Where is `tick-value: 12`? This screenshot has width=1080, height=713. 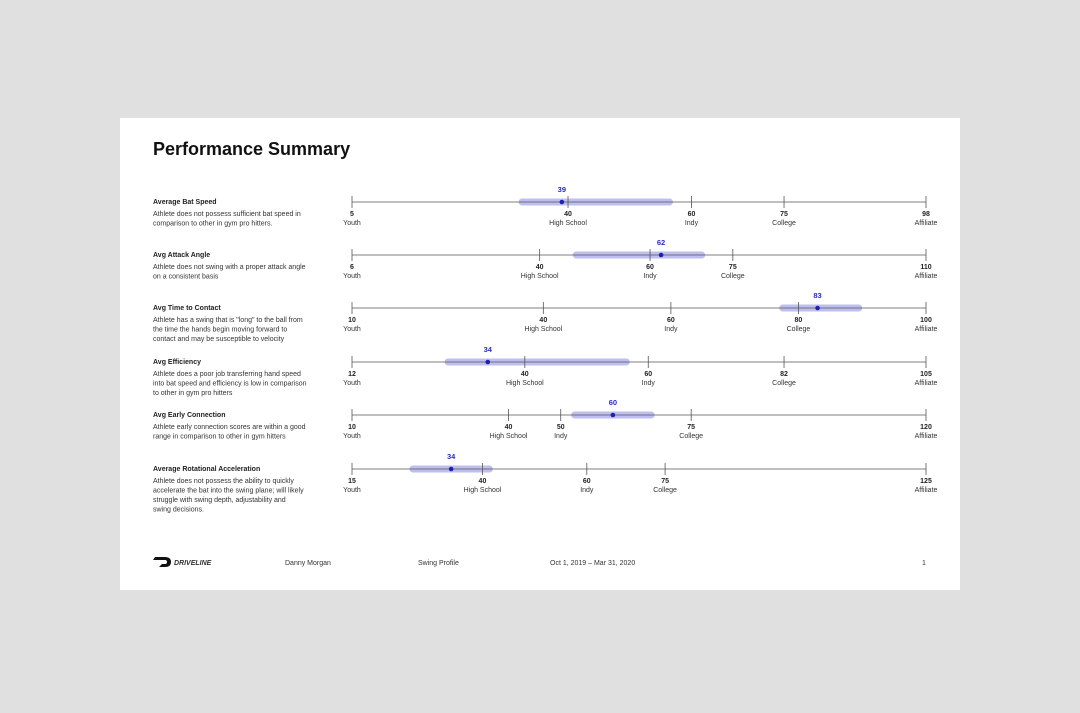 tick-value: 12 is located at coordinates (352, 374).